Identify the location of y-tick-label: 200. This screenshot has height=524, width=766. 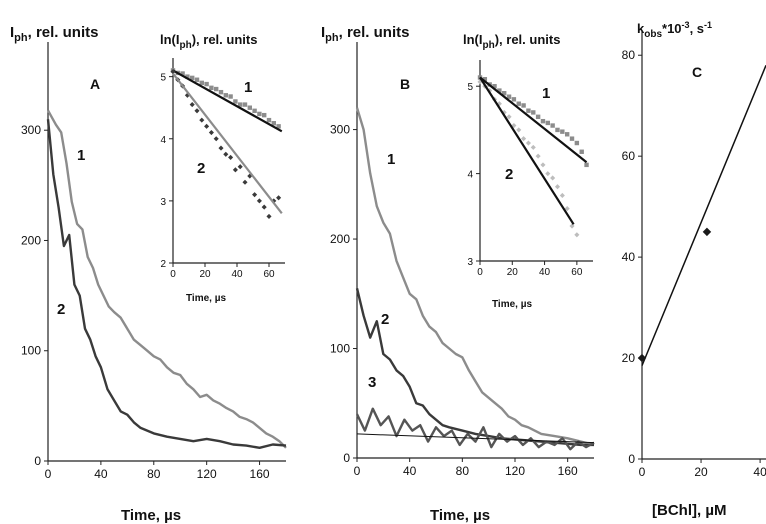
(31, 240).